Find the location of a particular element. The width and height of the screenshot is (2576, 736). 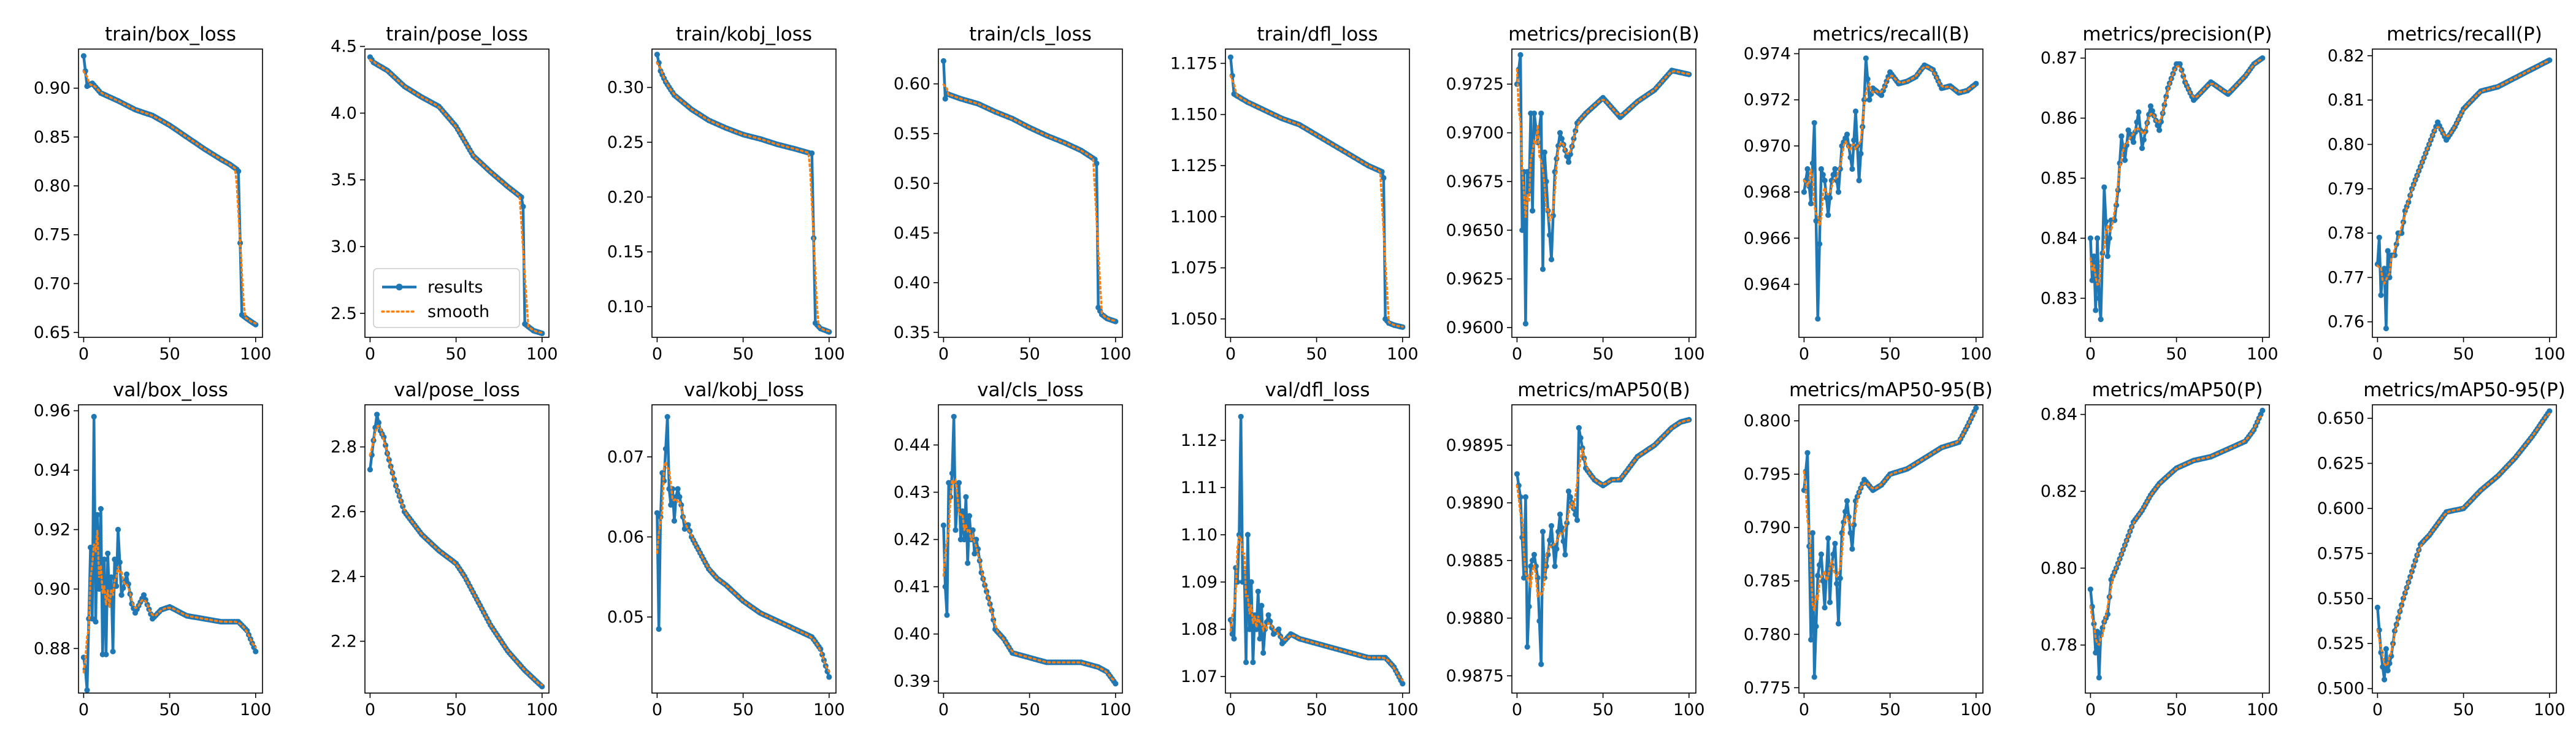

legend-results-label: results is located at coordinates (455, 287).